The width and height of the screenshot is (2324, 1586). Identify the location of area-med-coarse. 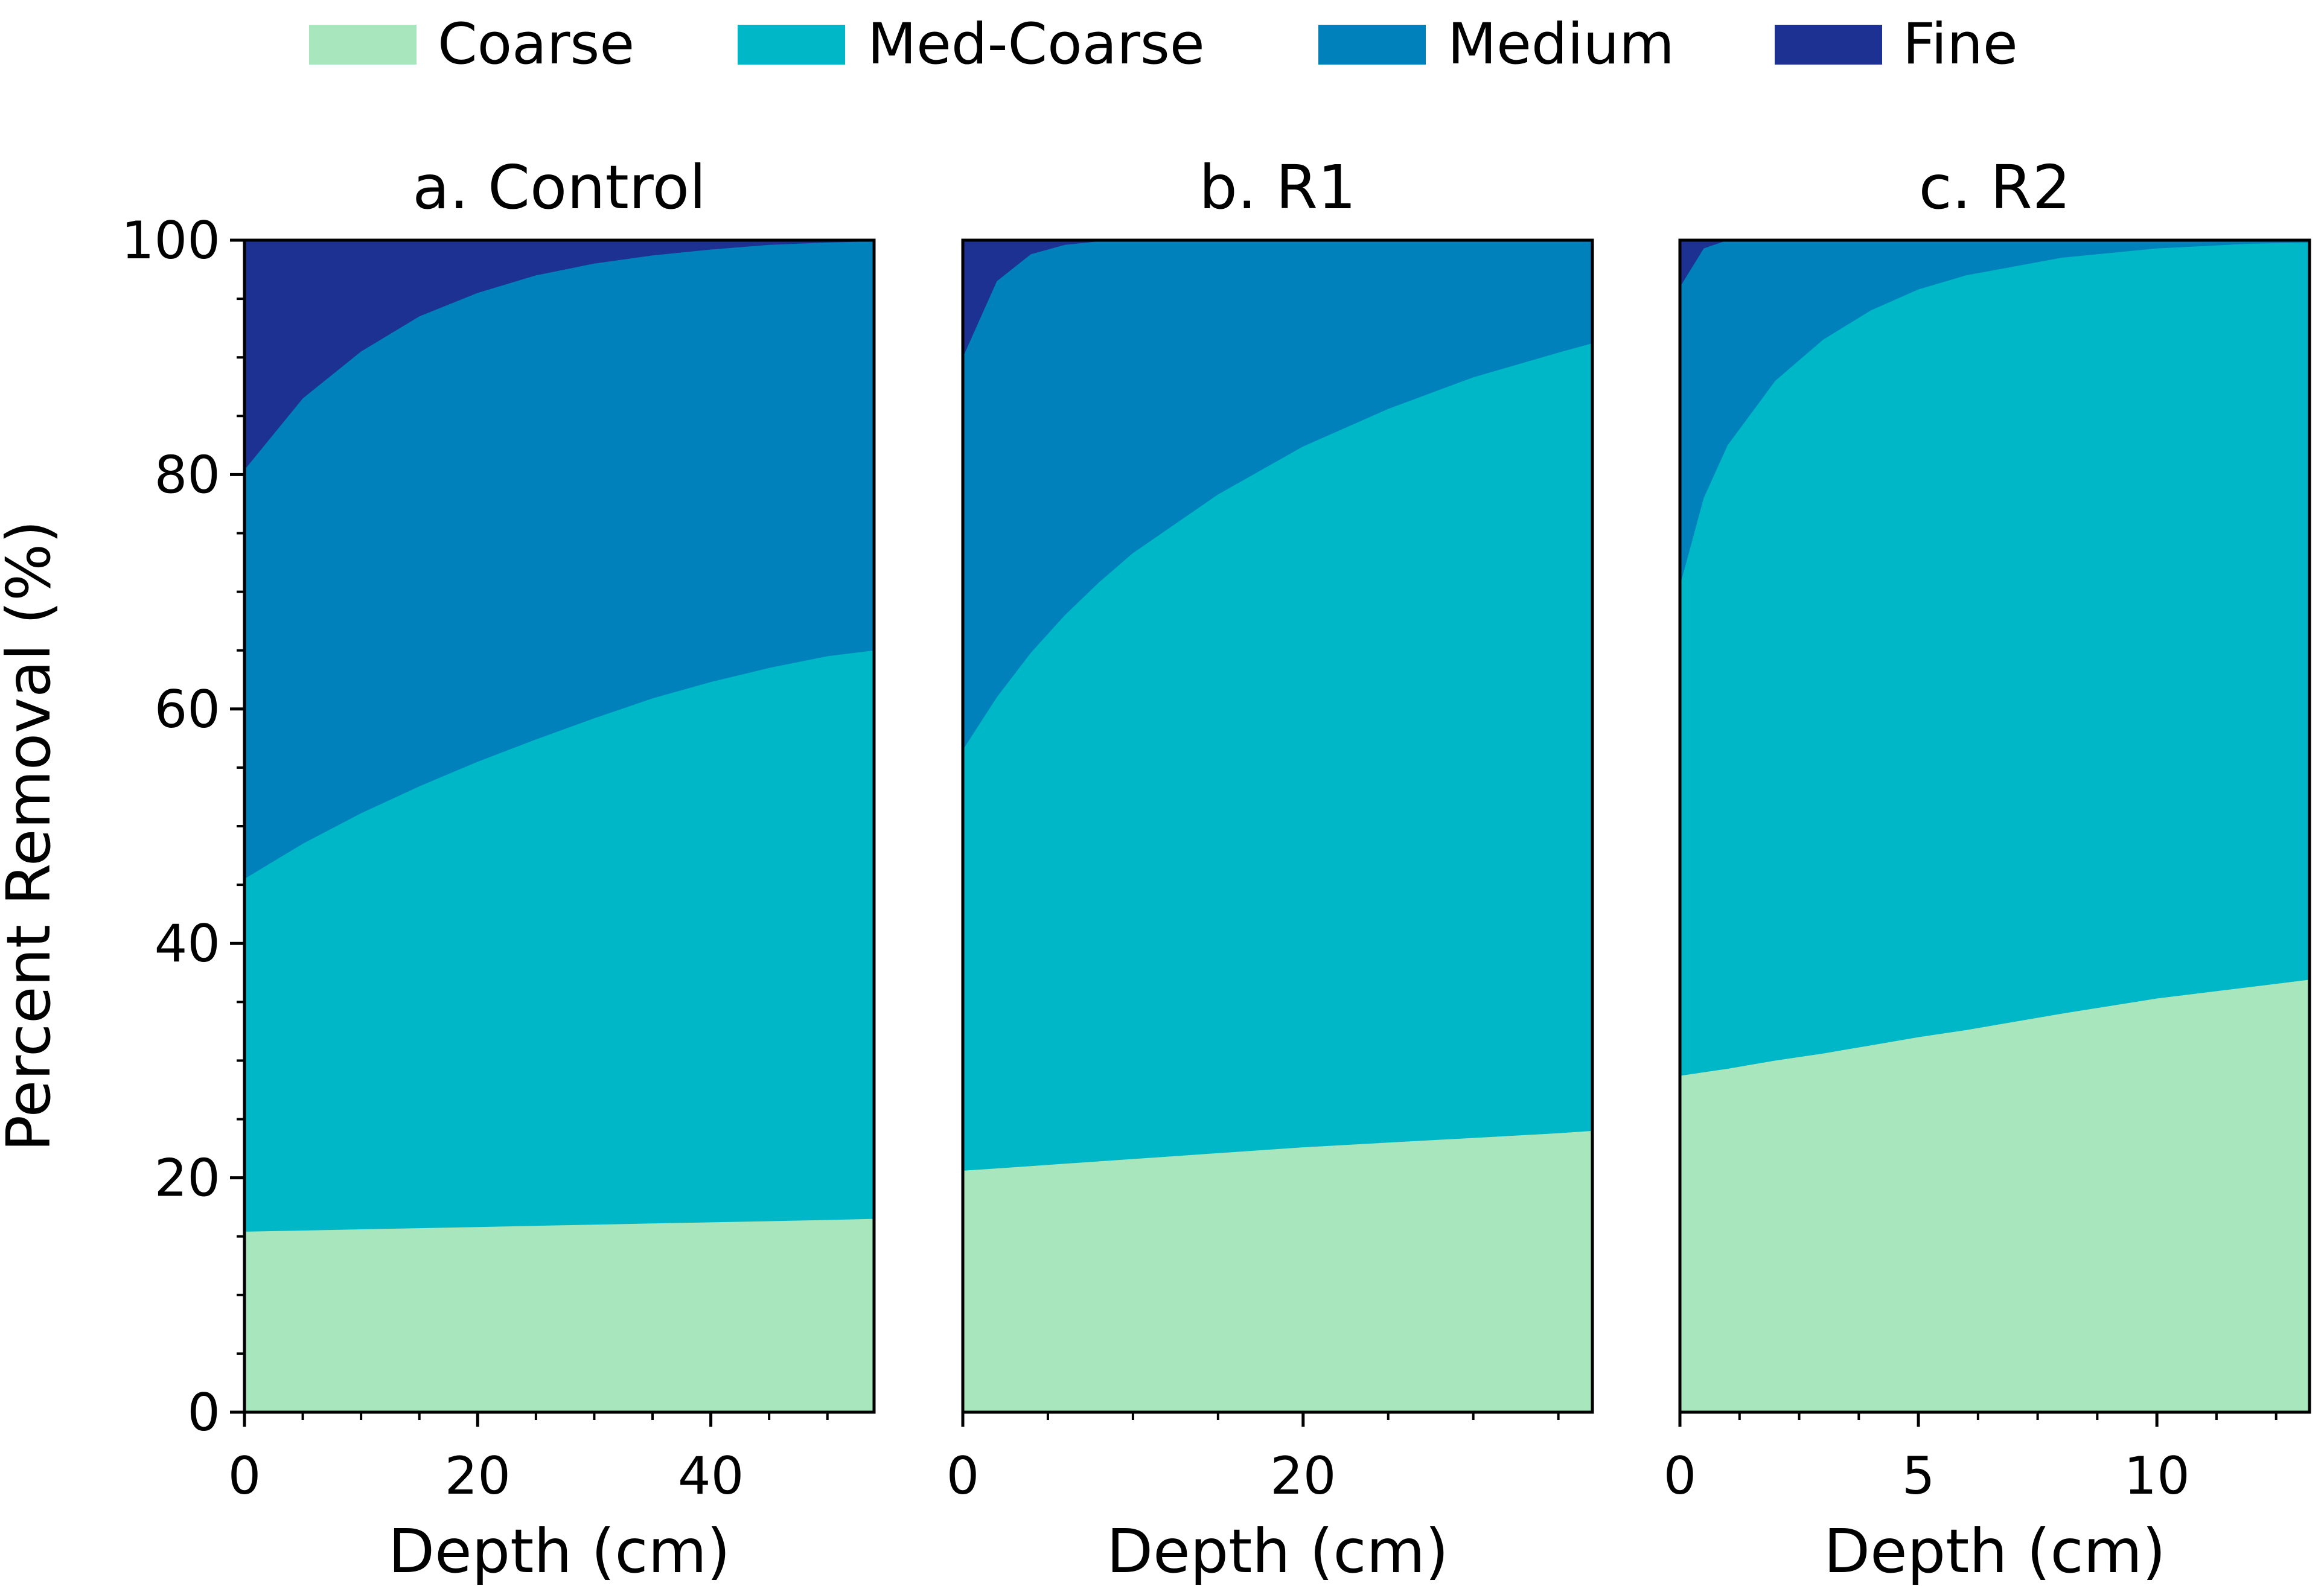
(559, 1031).